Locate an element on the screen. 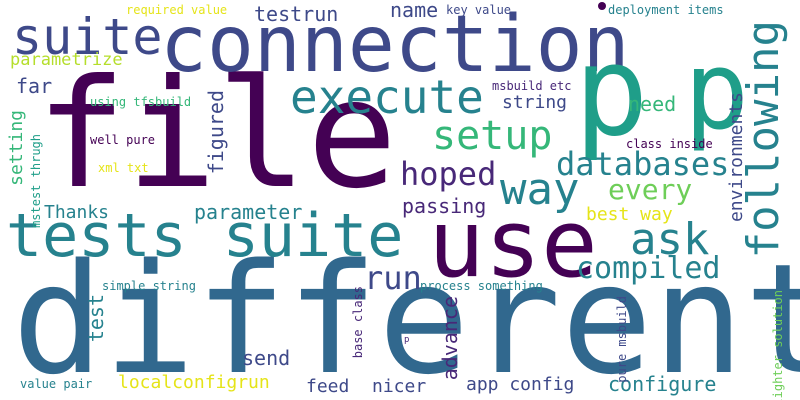  word-parameter: parameter is located at coordinates (248, 212).